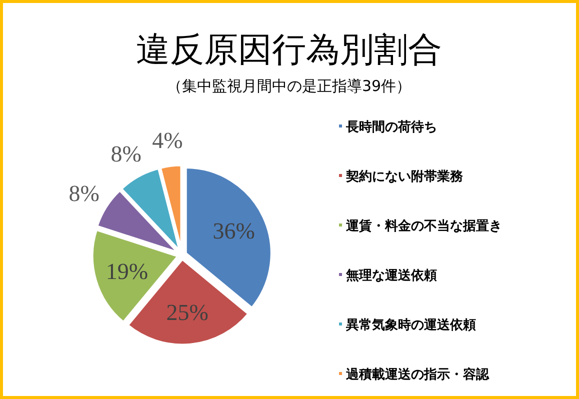 The width and height of the screenshot is (579, 399). Describe the element at coordinates (417, 374) in the screenshot. I see `legend-label: 過積載運送の指示・容認` at that location.